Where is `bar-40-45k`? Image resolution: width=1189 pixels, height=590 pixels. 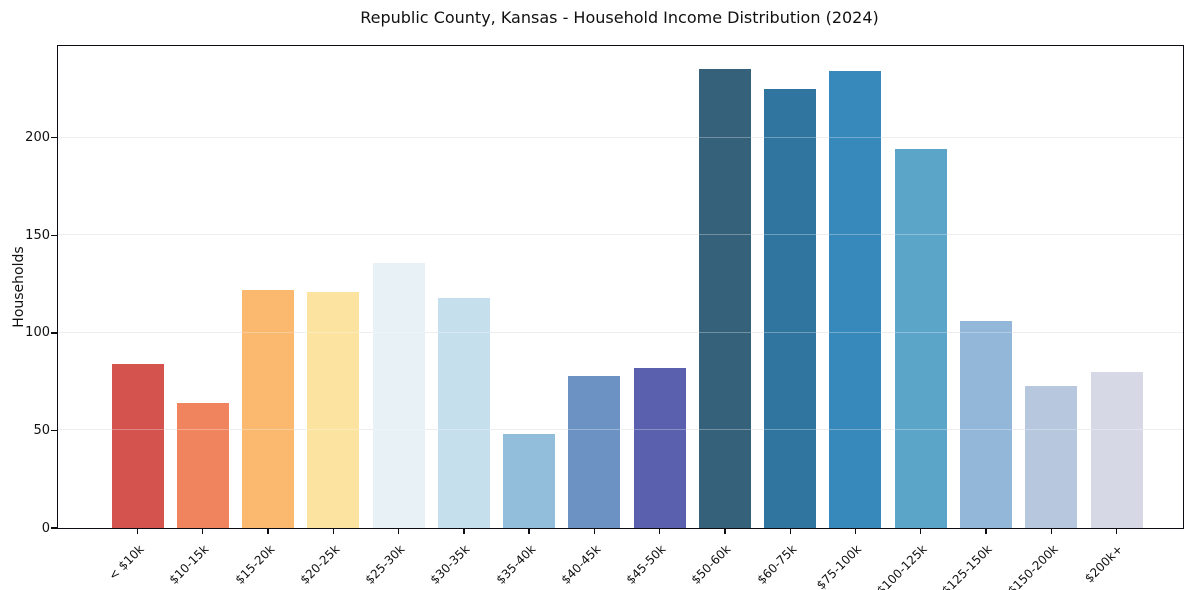 bar-40-45k is located at coordinates (594, 451).